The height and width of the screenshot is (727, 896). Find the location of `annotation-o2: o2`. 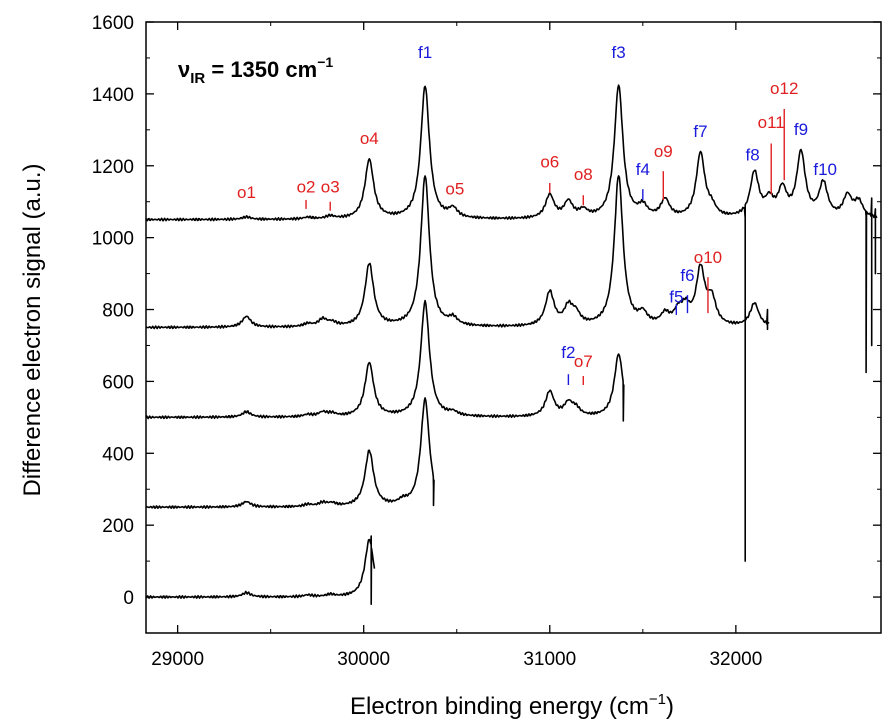

annotation-o2: o2 is located at coordinates (306, 187).